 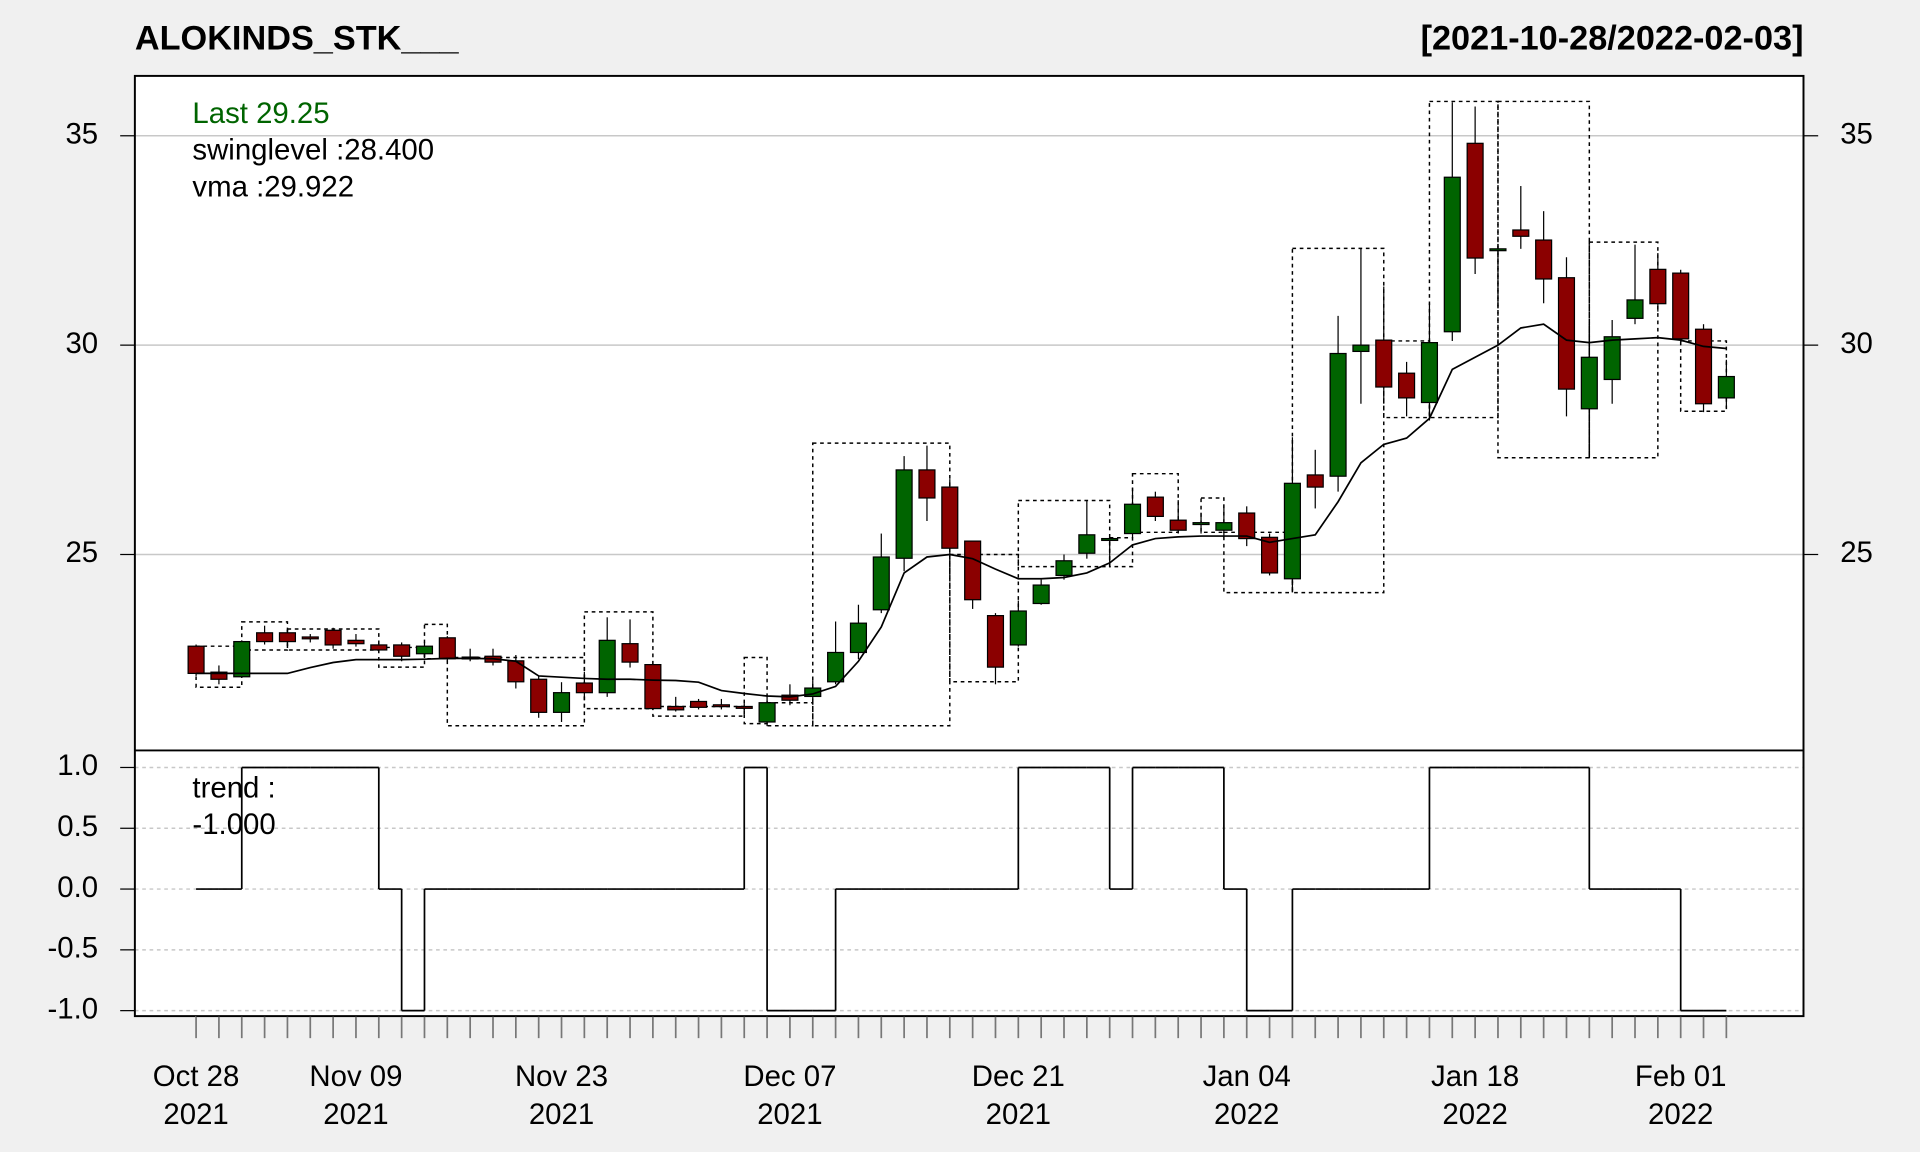 What do you see at coordinates (81, 552) in the screenshot?
I see `y-tick-label: 25` at bounding box center [81, 552].